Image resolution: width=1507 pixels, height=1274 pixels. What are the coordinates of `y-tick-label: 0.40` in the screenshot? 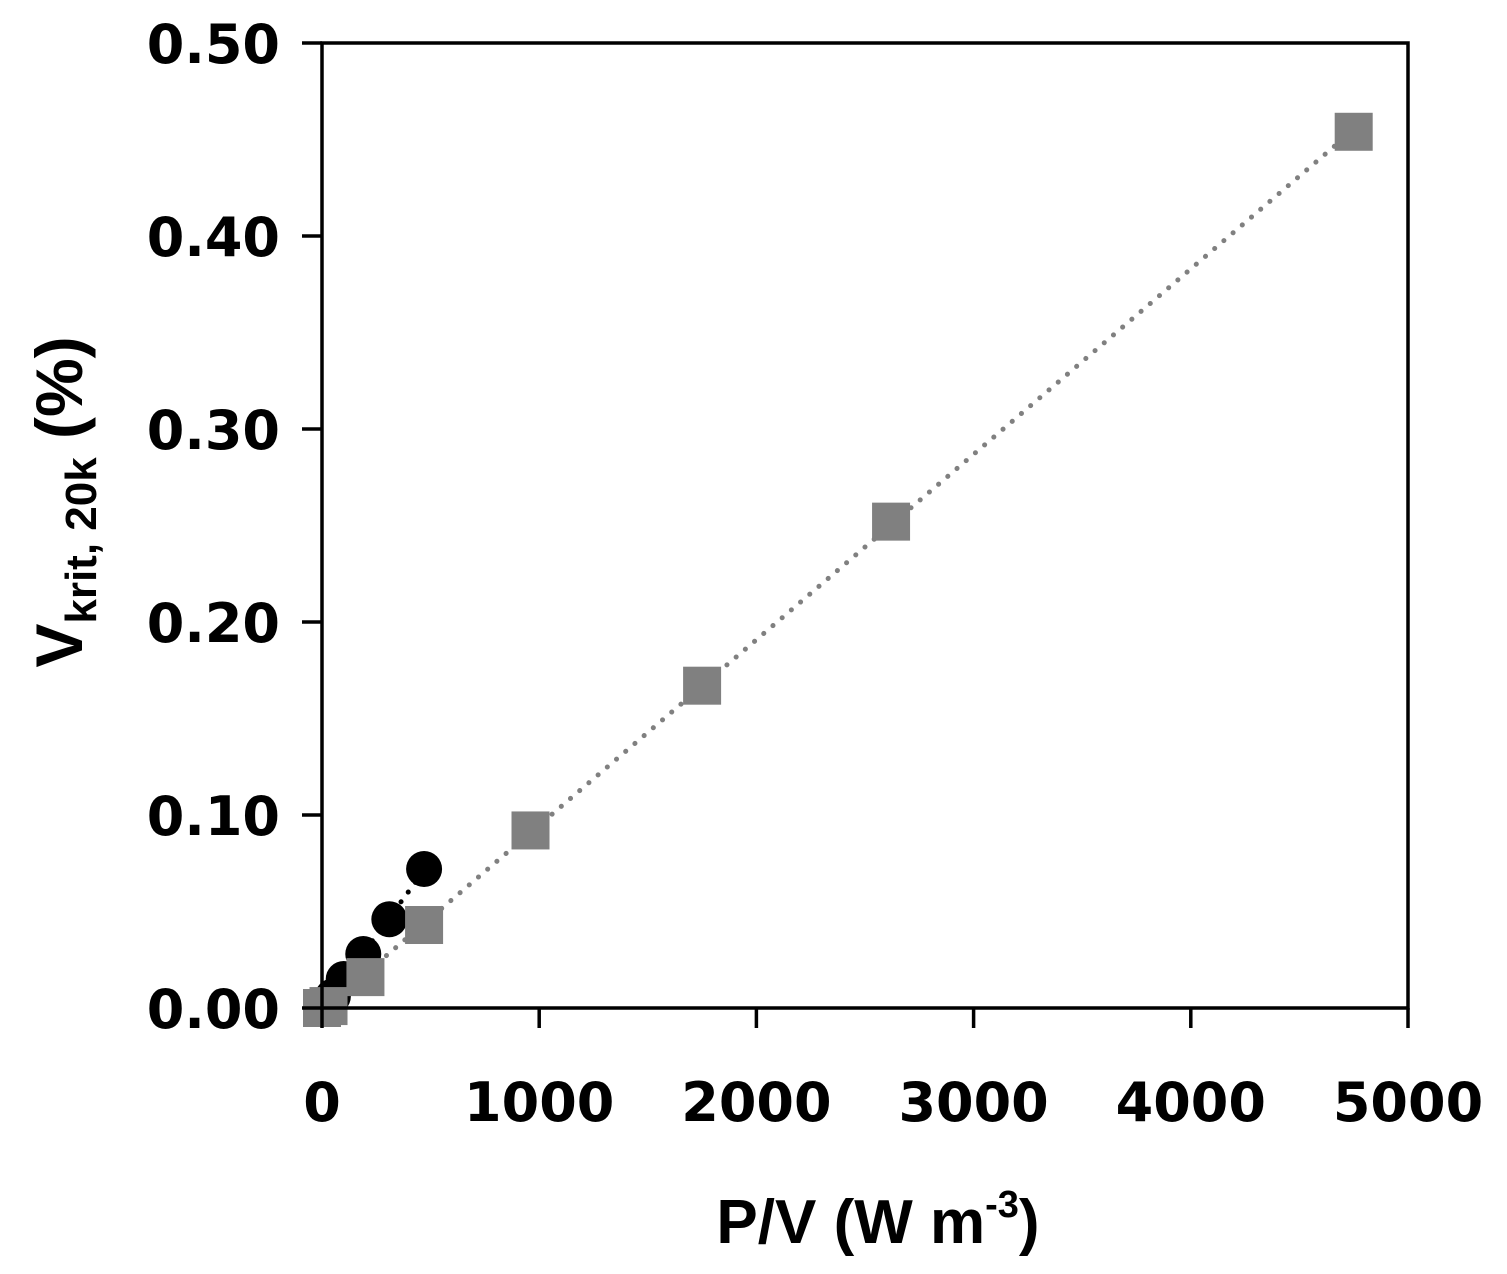 It's located at (213, 237).